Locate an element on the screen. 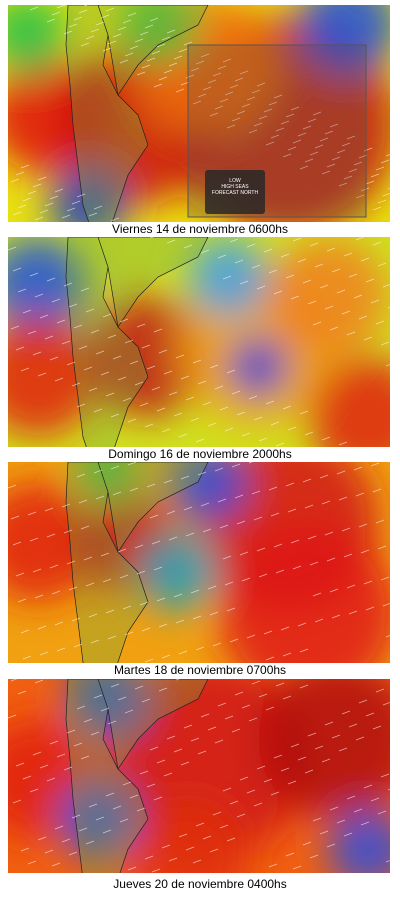 This screenshot has width=400, height=899. landmass is located at coordinates (137, 776).